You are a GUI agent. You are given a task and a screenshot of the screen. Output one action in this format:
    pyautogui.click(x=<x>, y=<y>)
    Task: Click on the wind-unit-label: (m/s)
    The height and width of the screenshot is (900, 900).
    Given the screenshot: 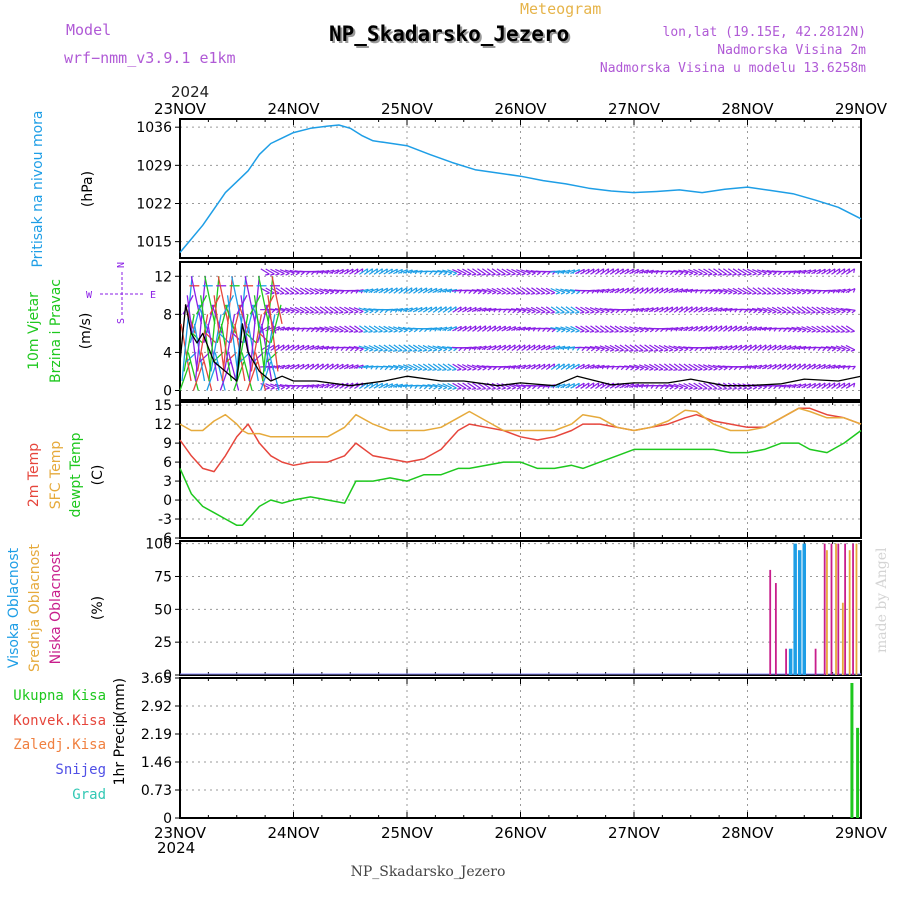 What is the action you would take?
    pyautogui.click(x=86, y=331)
    